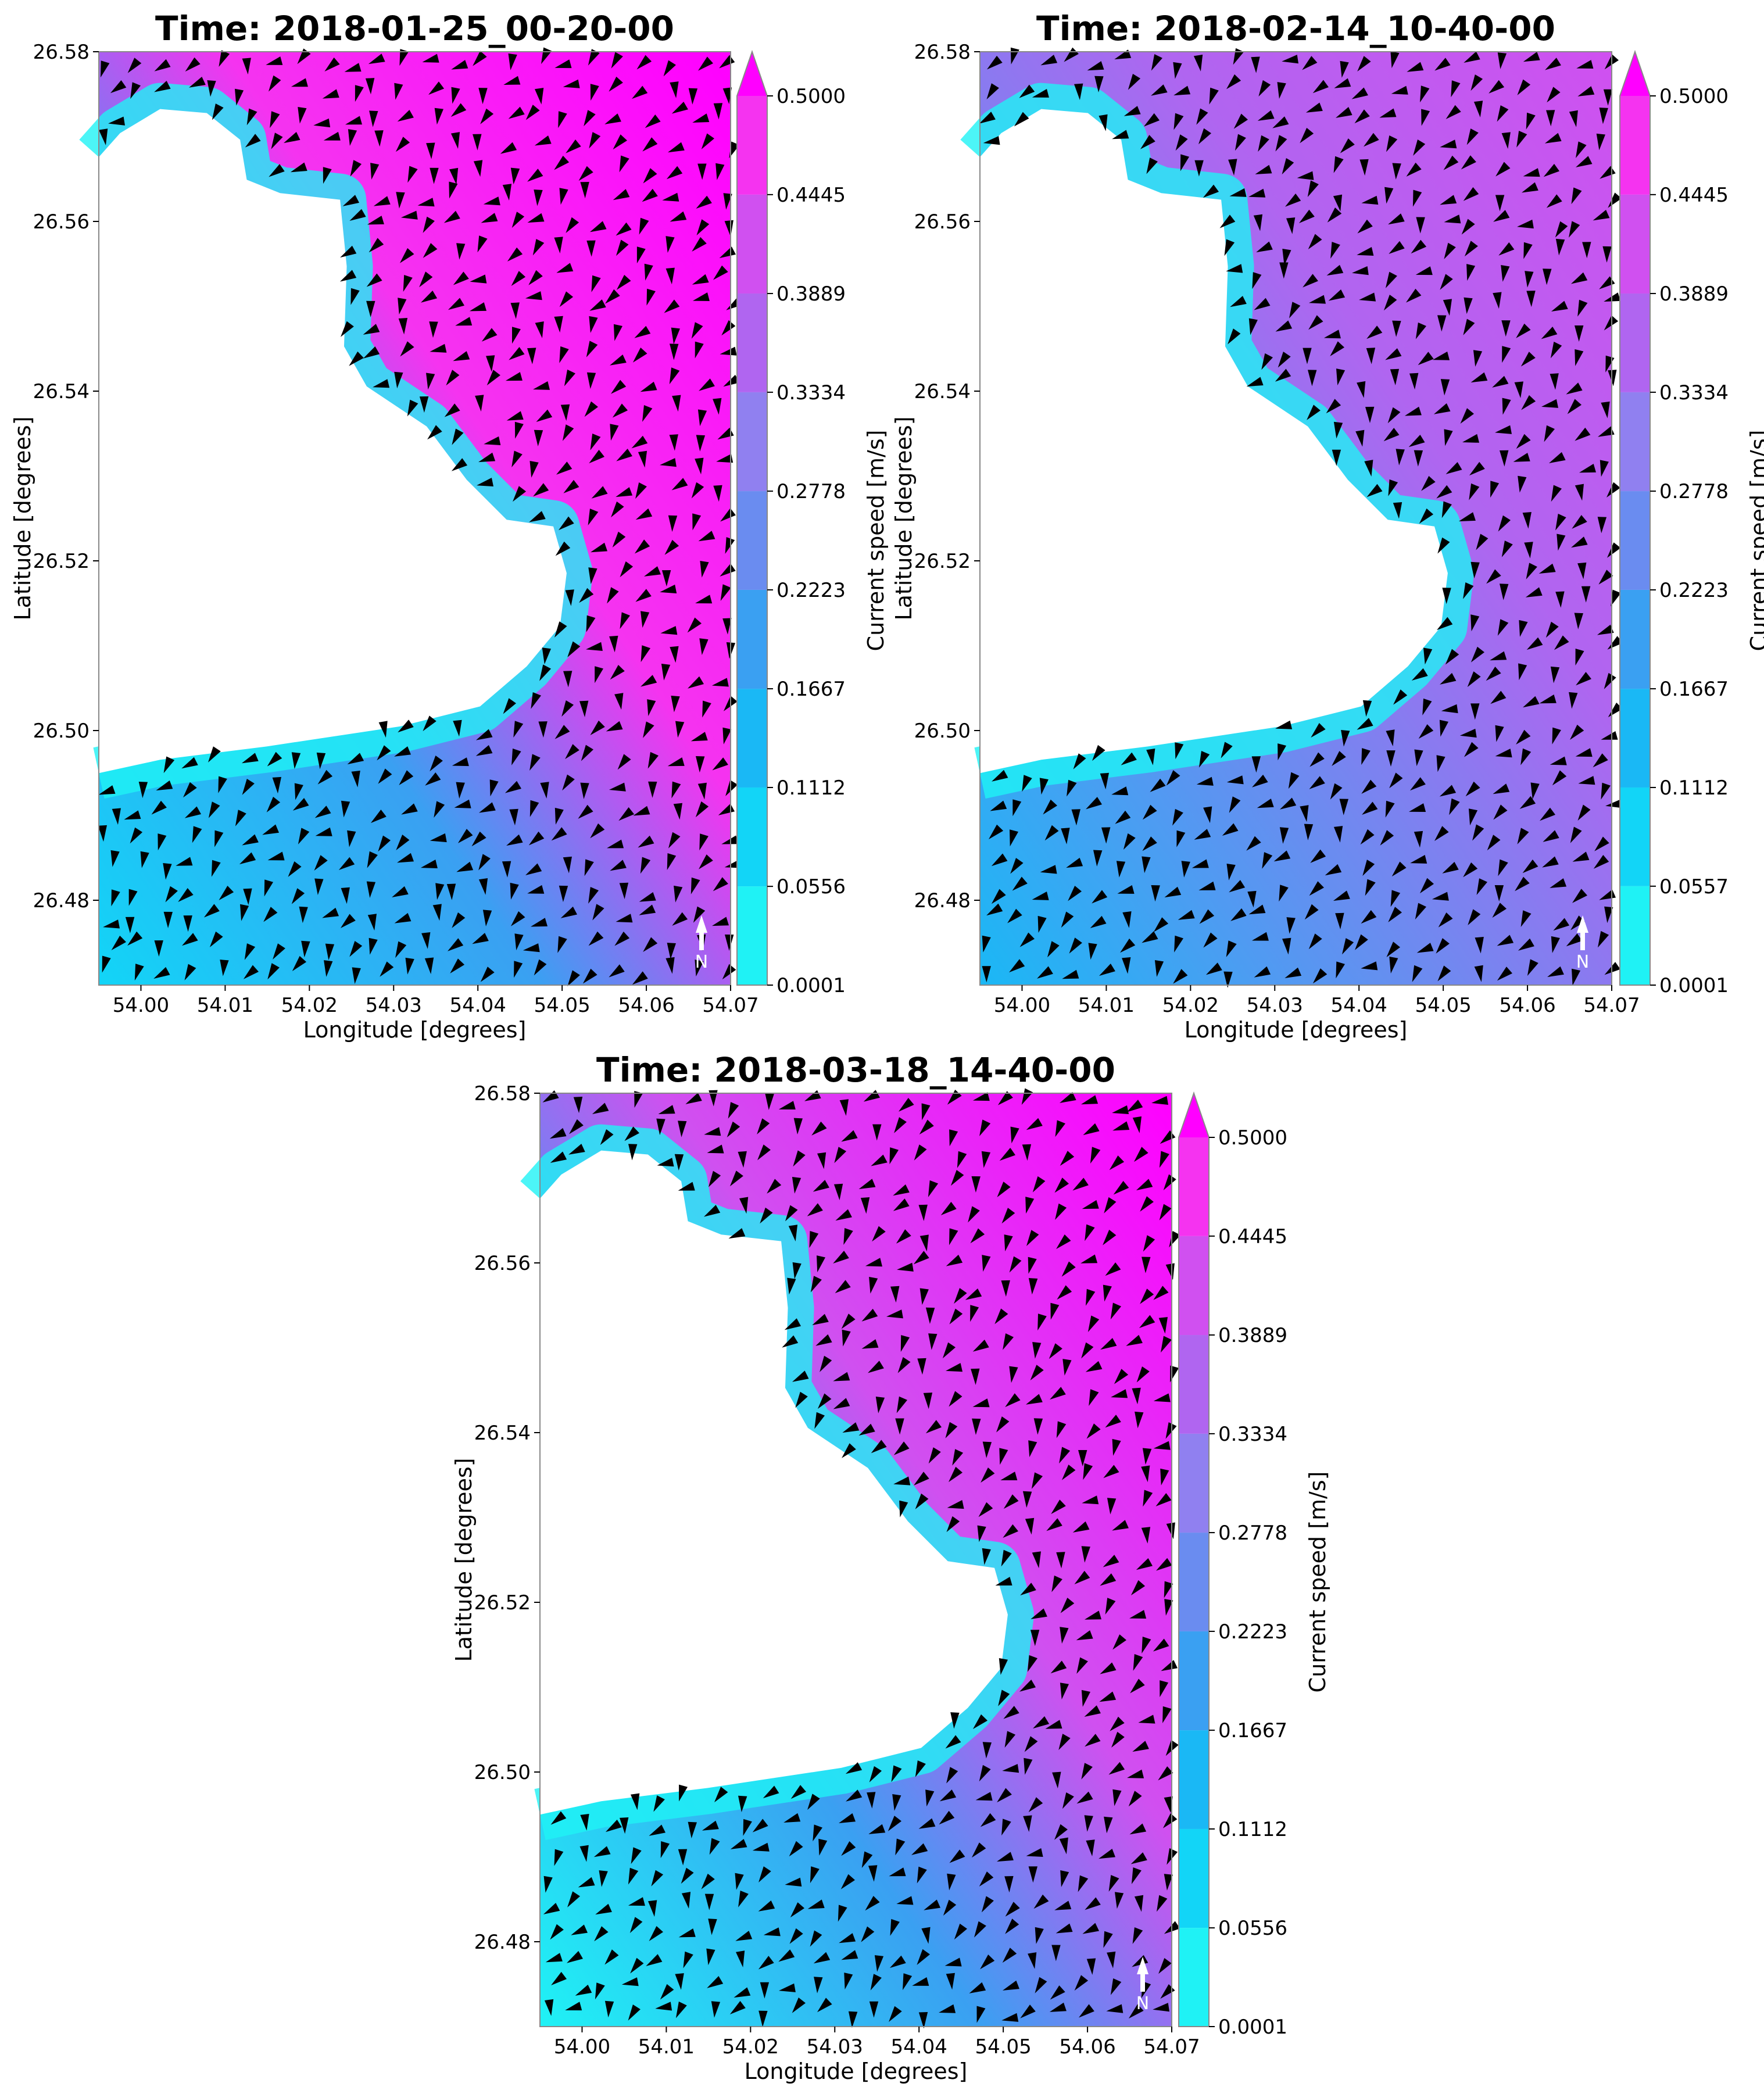 The image size is (1764, 2094). What do you see at coordinates (812, 195) in the screenshot?
I see `colorbar-tick-label: 0.4445` at bounding box center [812, 195].